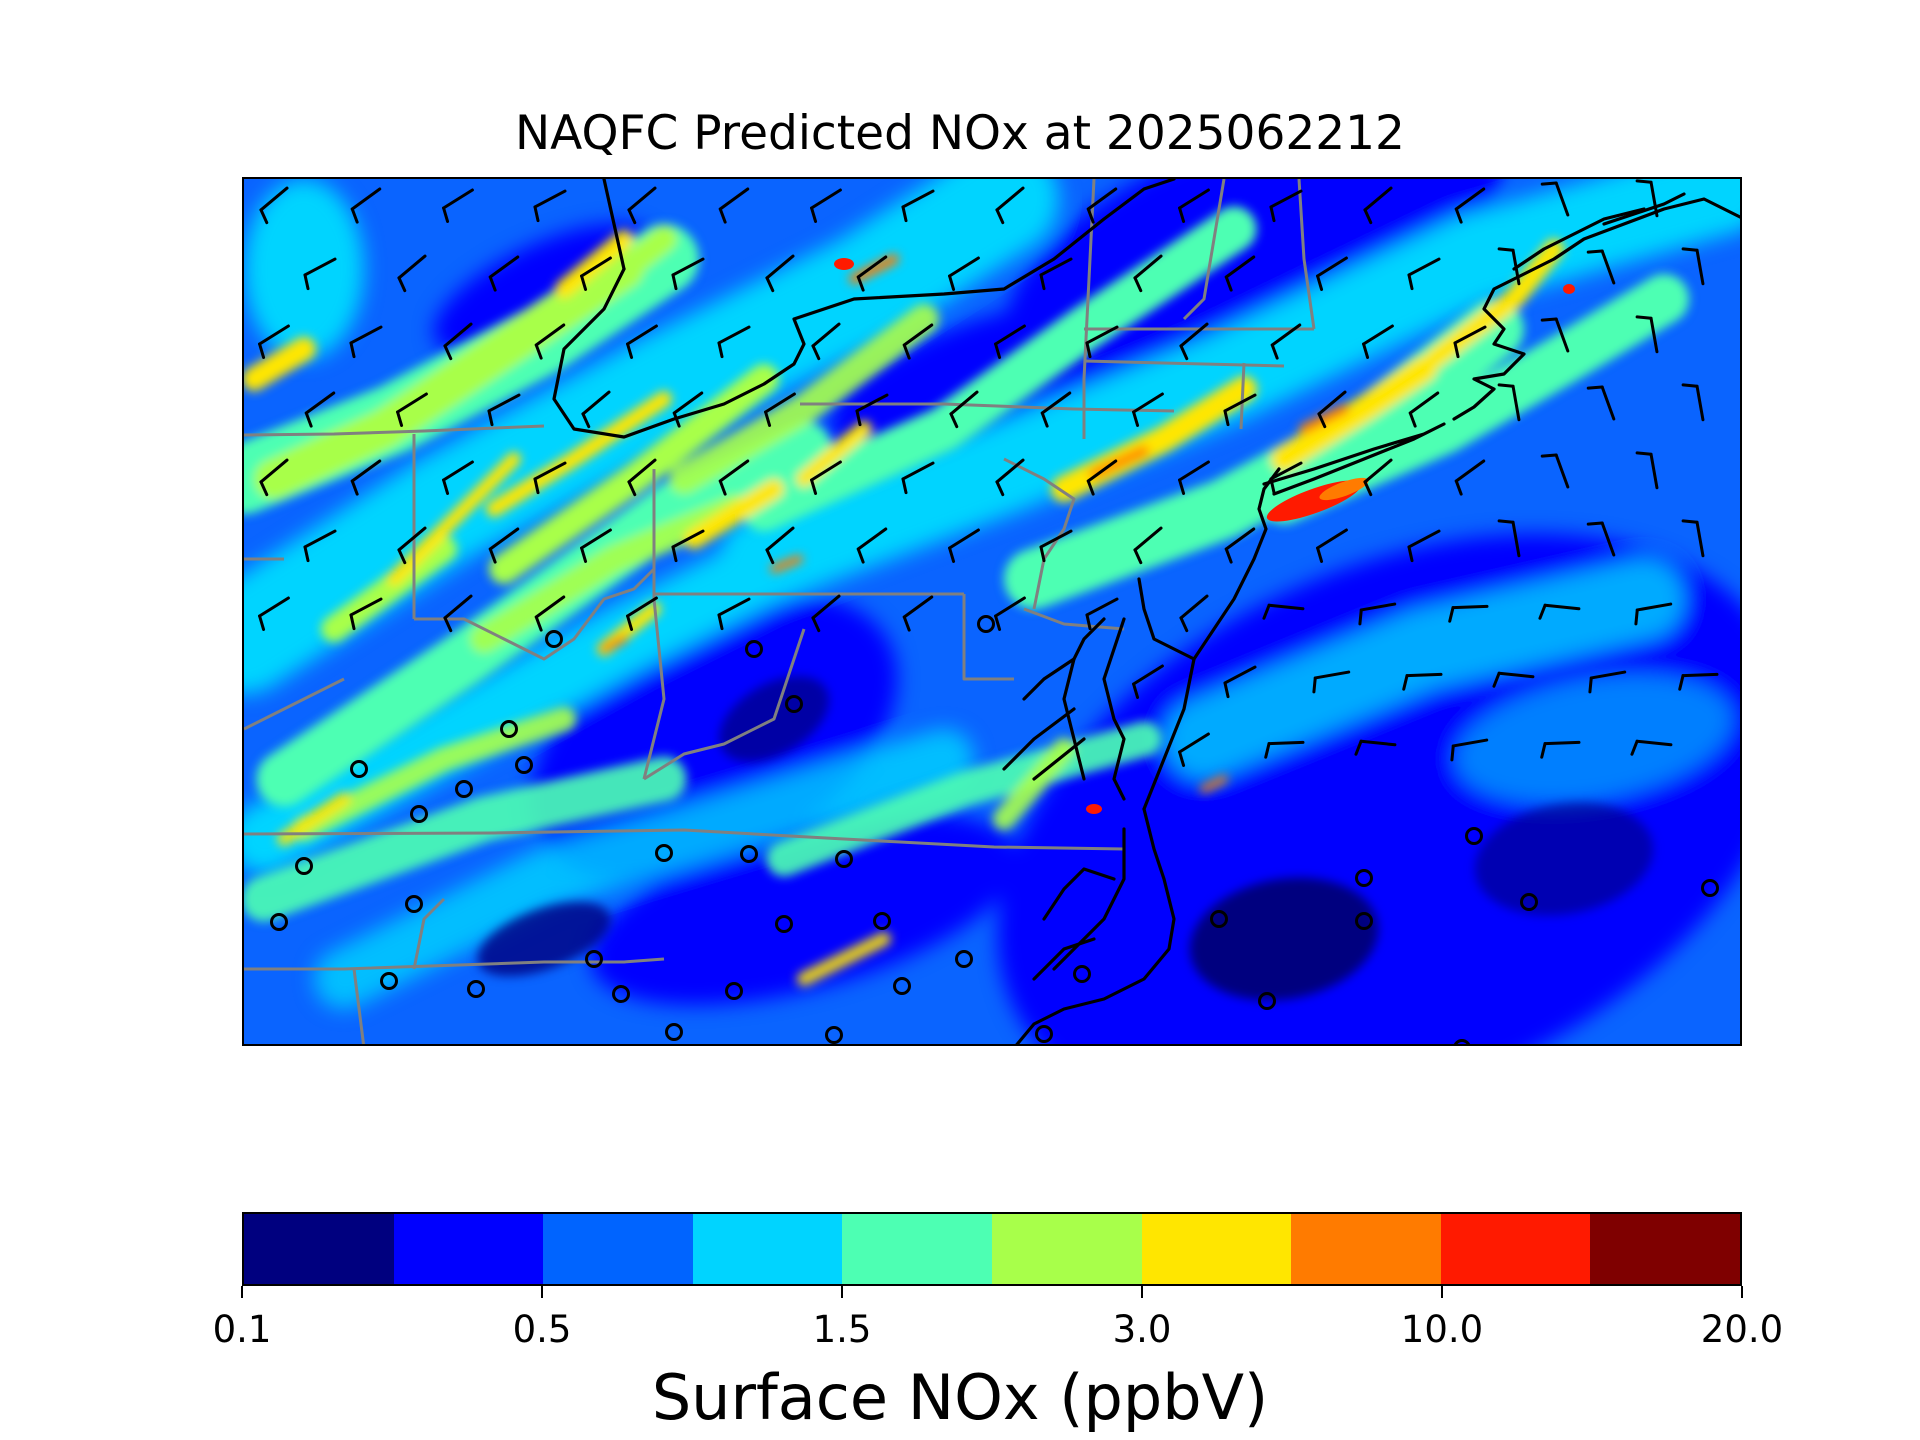 The image size is (1920, 1440). What do you see at coordinates (542, 1329) in the screenshot?
I see `colorbar-tick-label: 0.5` at bounding box center [542, 1329].